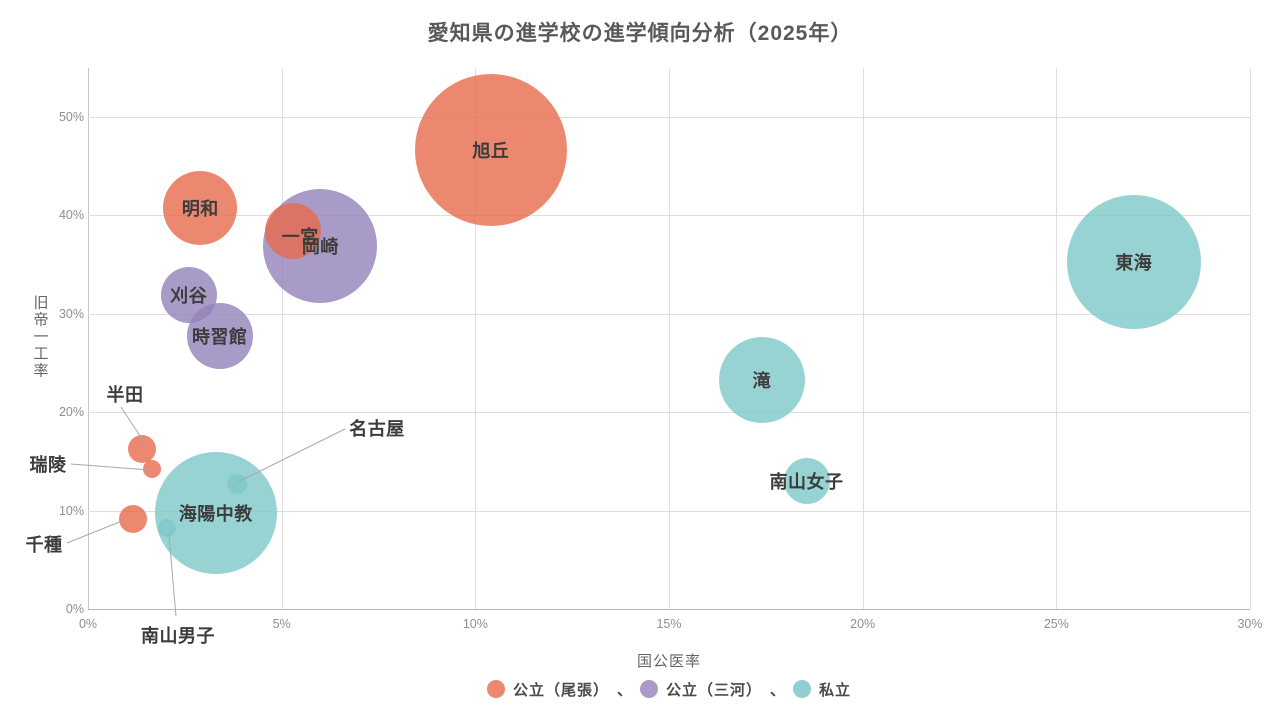  Describe the element at coordinates (71, 117) in the screenshot. I see `y-tick-label: 50%` at that location.